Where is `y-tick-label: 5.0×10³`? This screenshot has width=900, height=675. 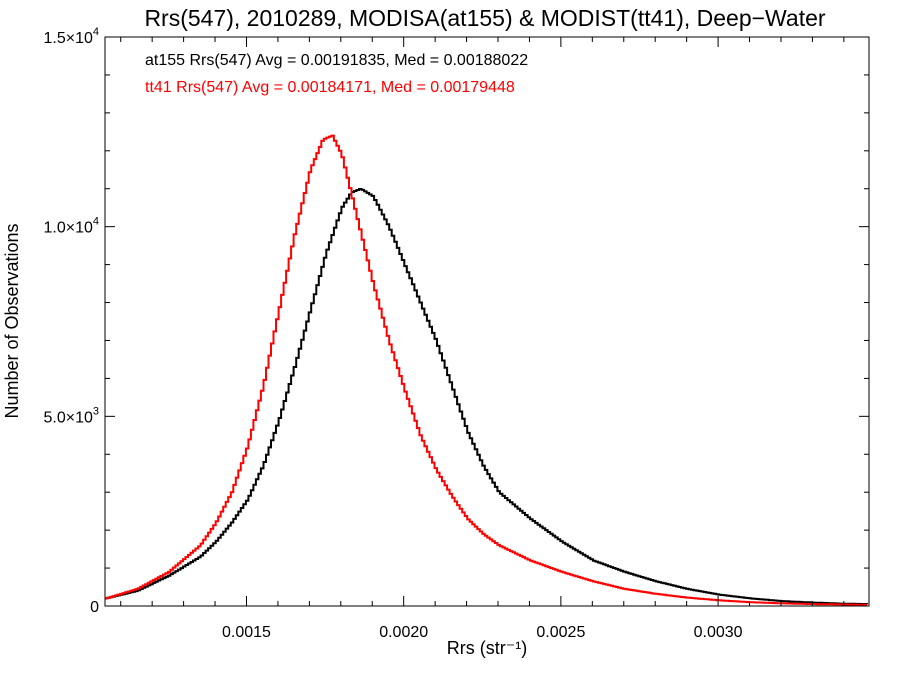 y-tick-label: 5.0×10³ is located at coordinates (71, 415).